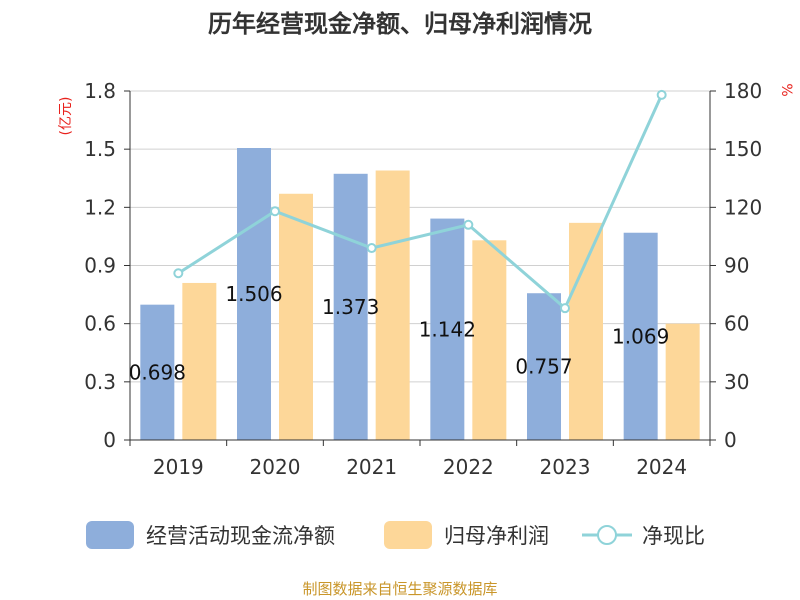 The image size is (800, 600). I want to click on bar-net-profit-2024, so click(682, 381).